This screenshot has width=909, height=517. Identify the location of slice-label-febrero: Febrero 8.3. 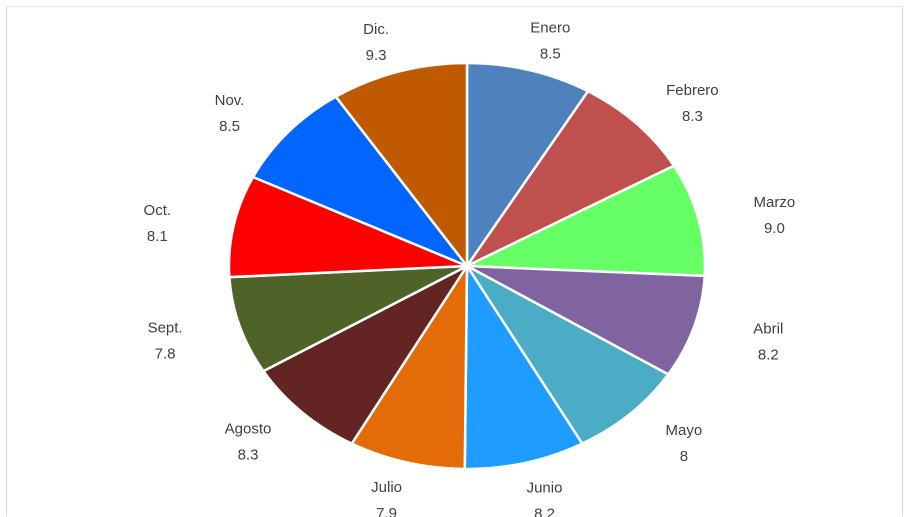
(692, 103).